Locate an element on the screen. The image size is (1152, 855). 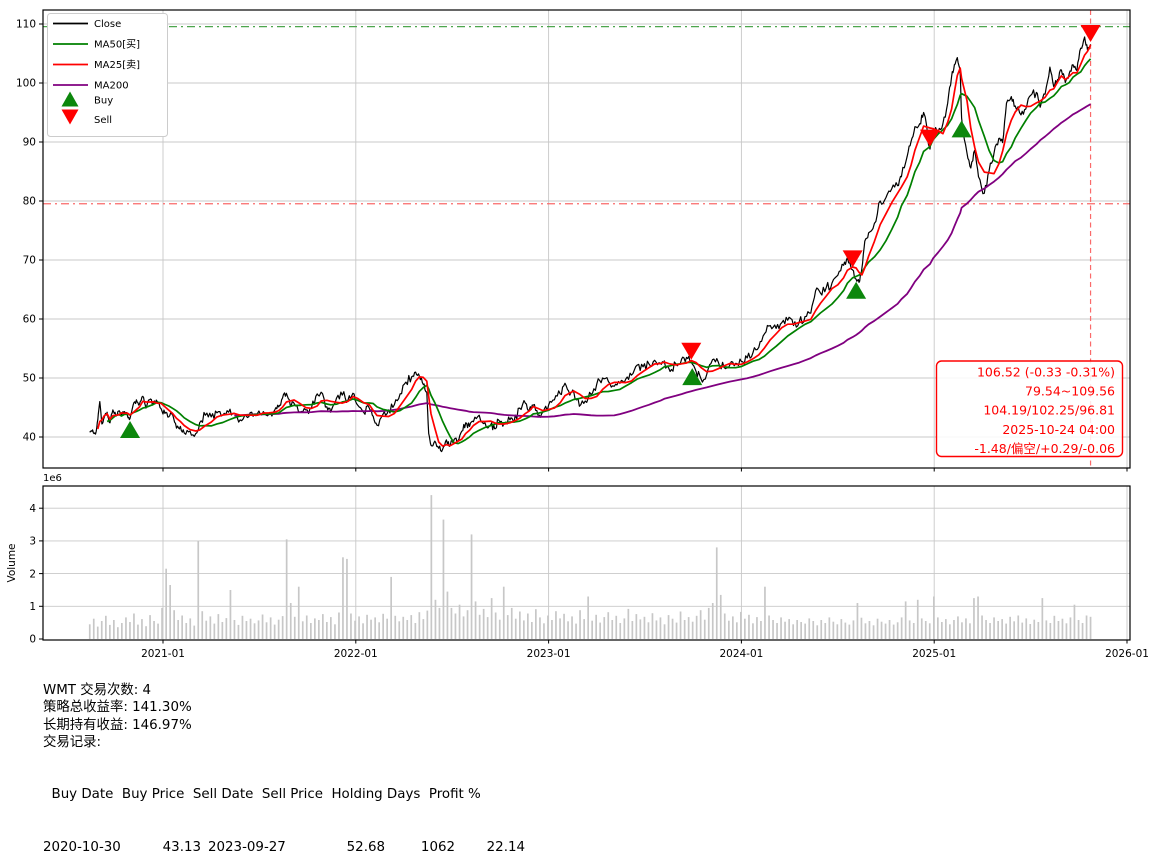
y-axis-tick-label: 110 is located at coordinates (26, 25).